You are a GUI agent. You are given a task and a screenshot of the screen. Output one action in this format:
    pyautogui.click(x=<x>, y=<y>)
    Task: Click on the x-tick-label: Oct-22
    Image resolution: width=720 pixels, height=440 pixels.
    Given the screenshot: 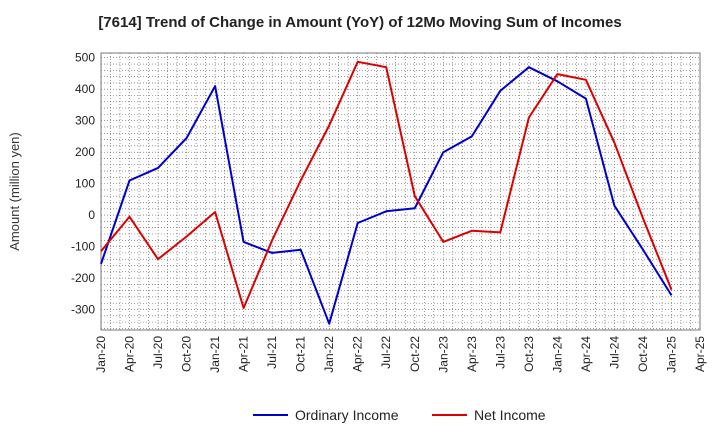 What is the action you would take?
    pyautogui.click(x=415, y=354)
    